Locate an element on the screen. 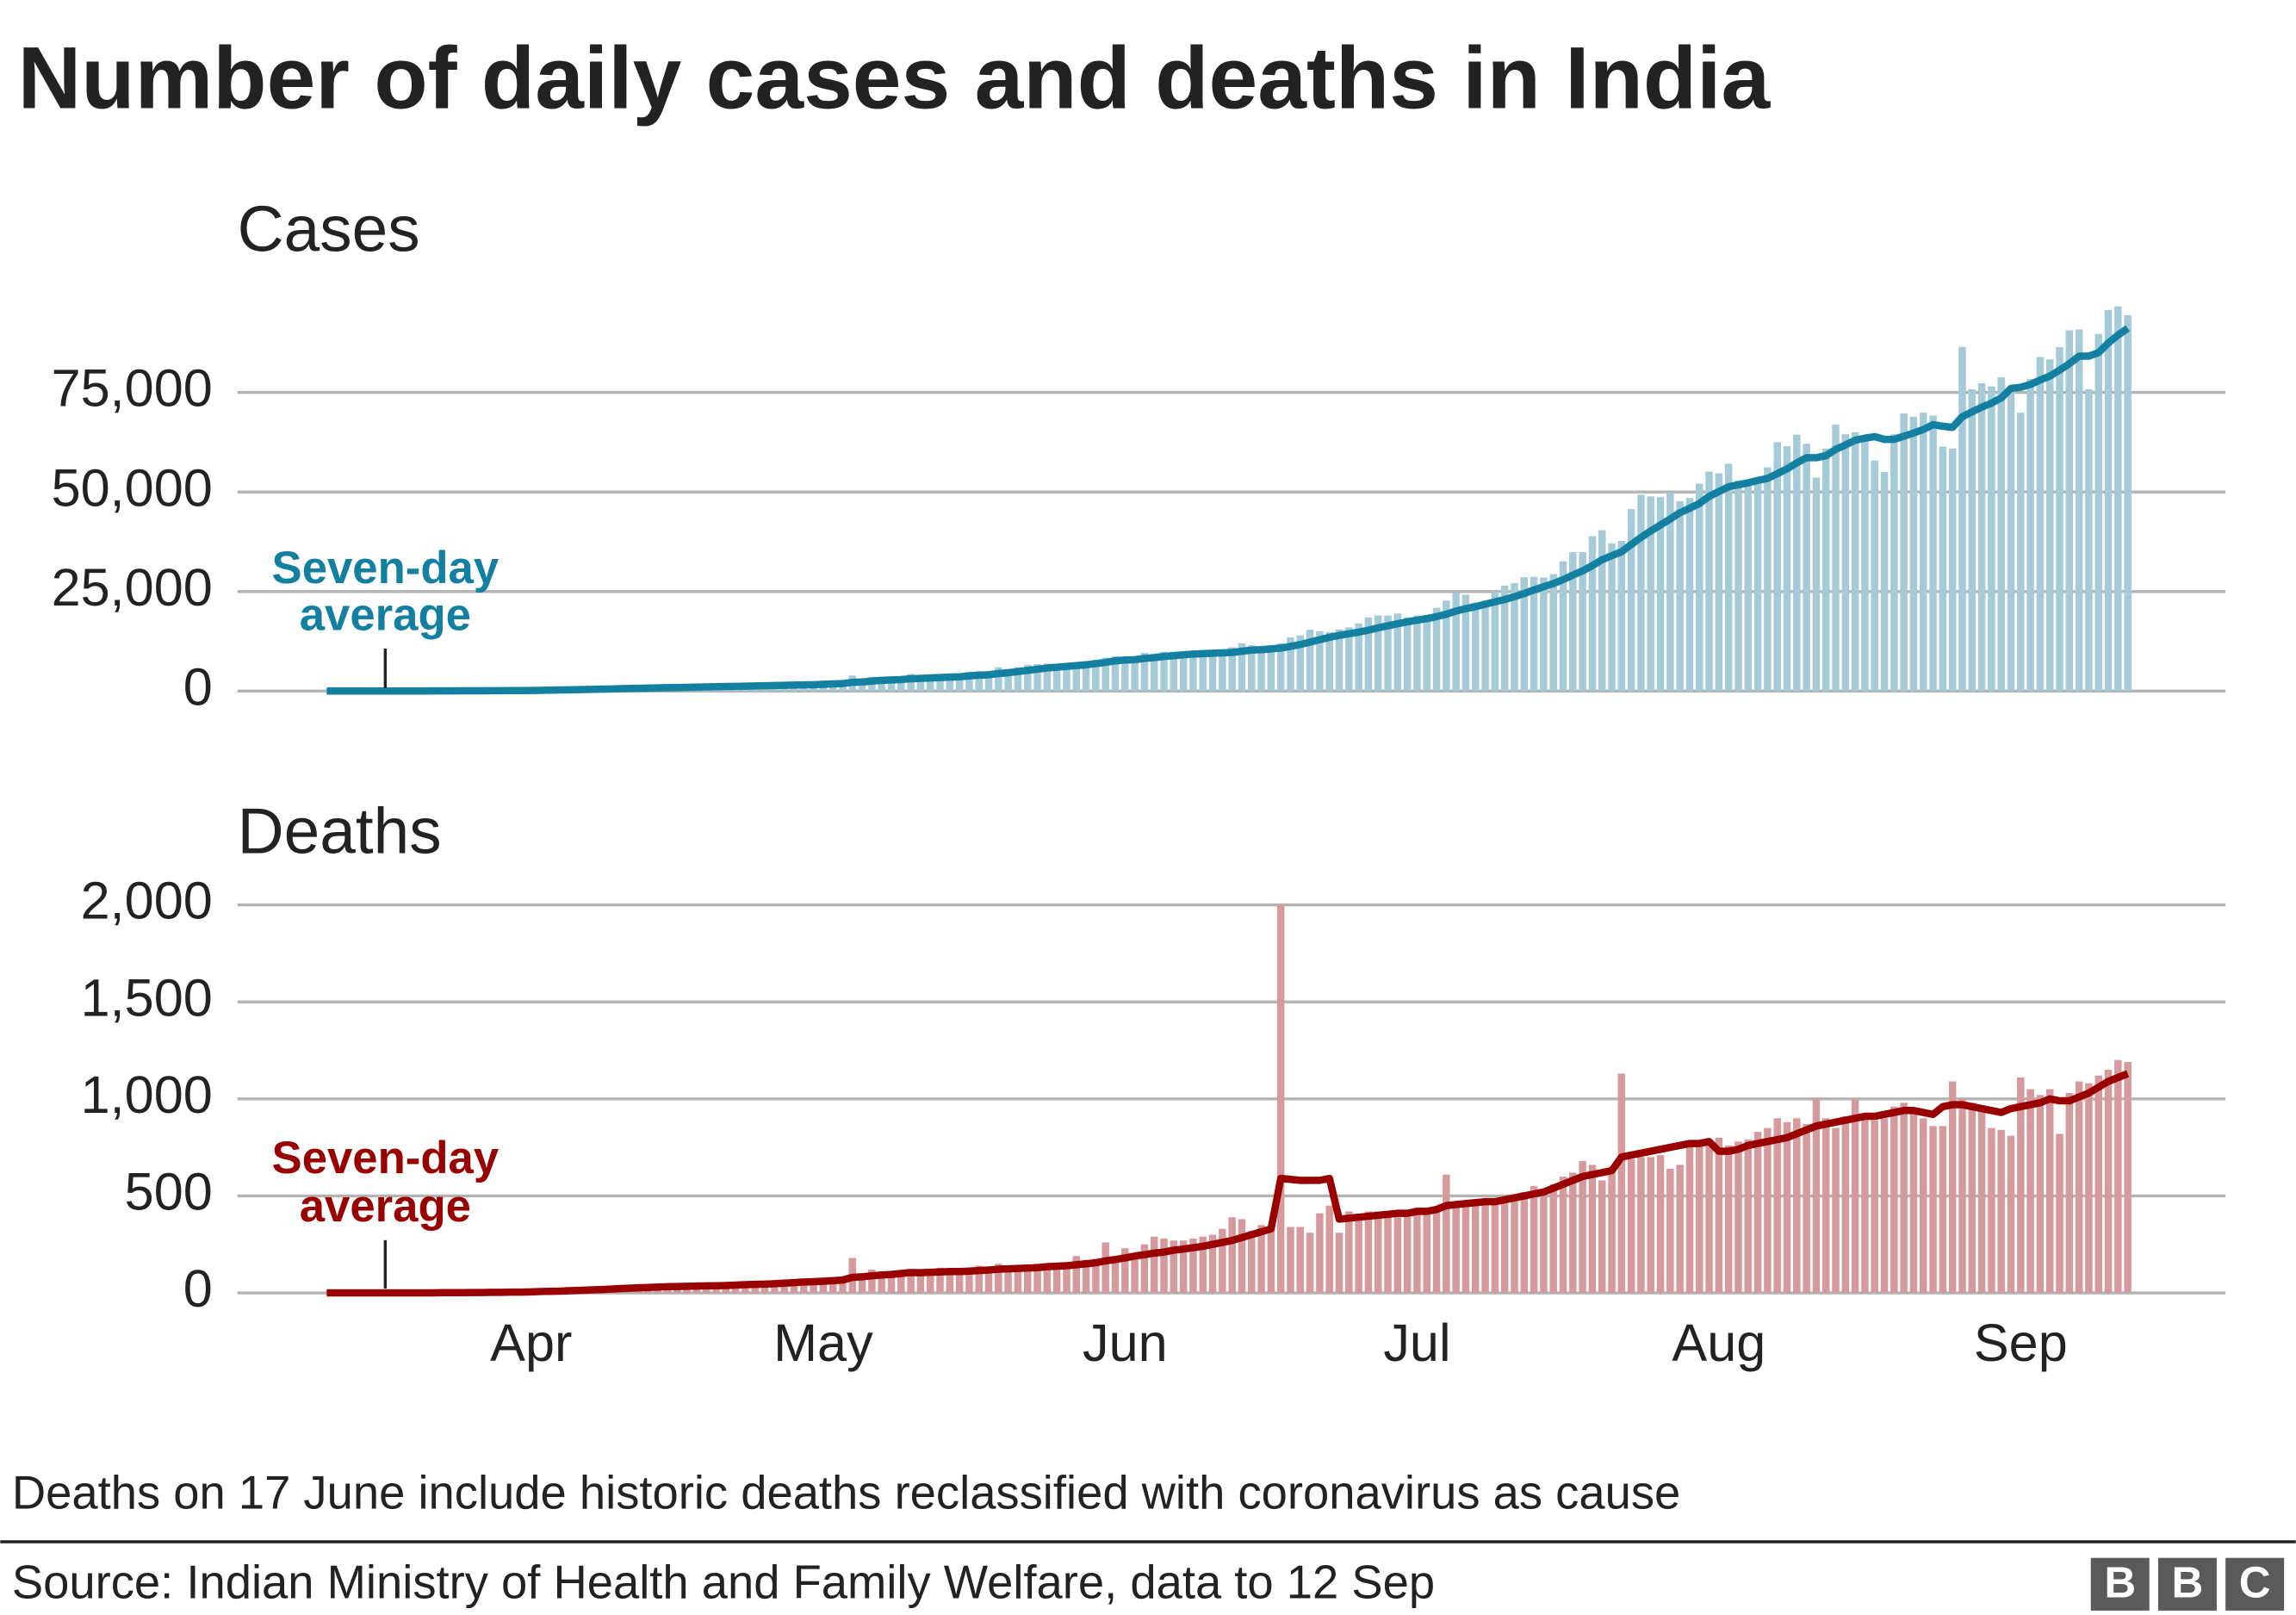 Image resolution: width=2296 pixels, height=1615 pixels. logo-letter: C is located at coordinates (2255, 1582).